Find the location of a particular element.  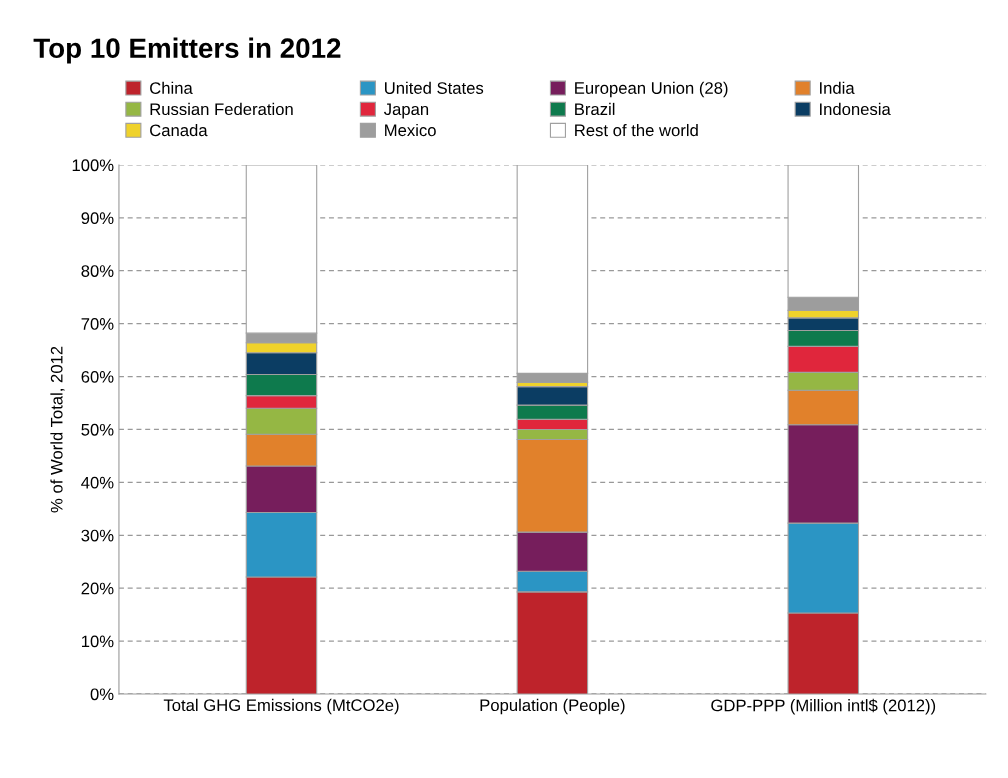

legend-label: India is located at coordinates (837, 87).